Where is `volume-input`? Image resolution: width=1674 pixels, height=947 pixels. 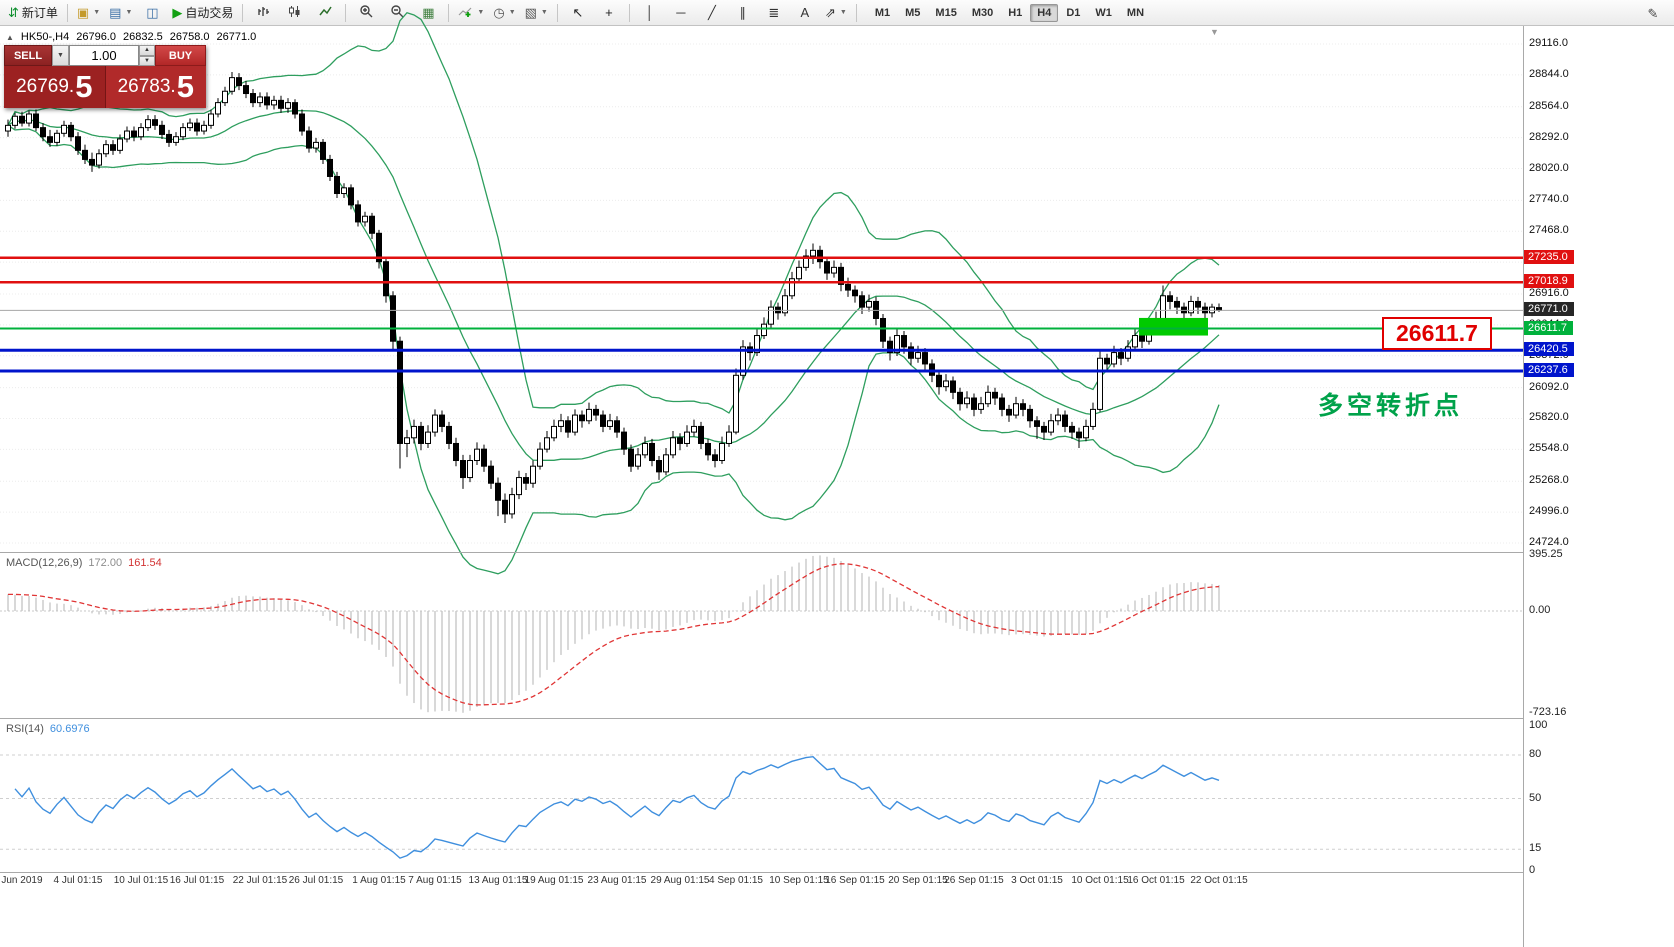 volume-input is located at coordinates (104, 55).